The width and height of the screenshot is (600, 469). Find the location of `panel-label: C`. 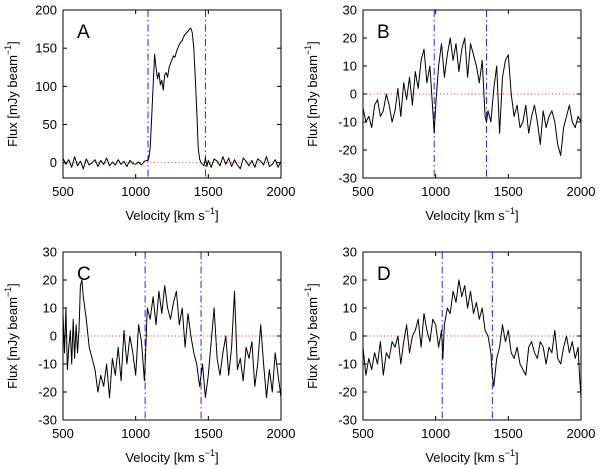

panel-label: C is located at coordinates (84, 274).